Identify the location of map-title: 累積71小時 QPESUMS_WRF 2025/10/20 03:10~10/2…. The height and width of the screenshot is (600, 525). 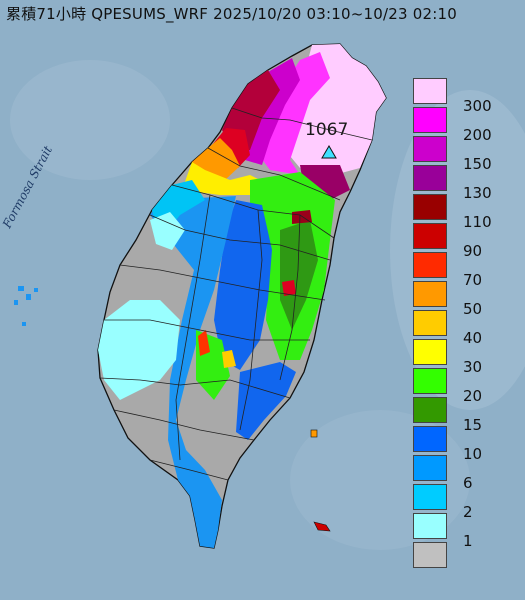
(231, 14).